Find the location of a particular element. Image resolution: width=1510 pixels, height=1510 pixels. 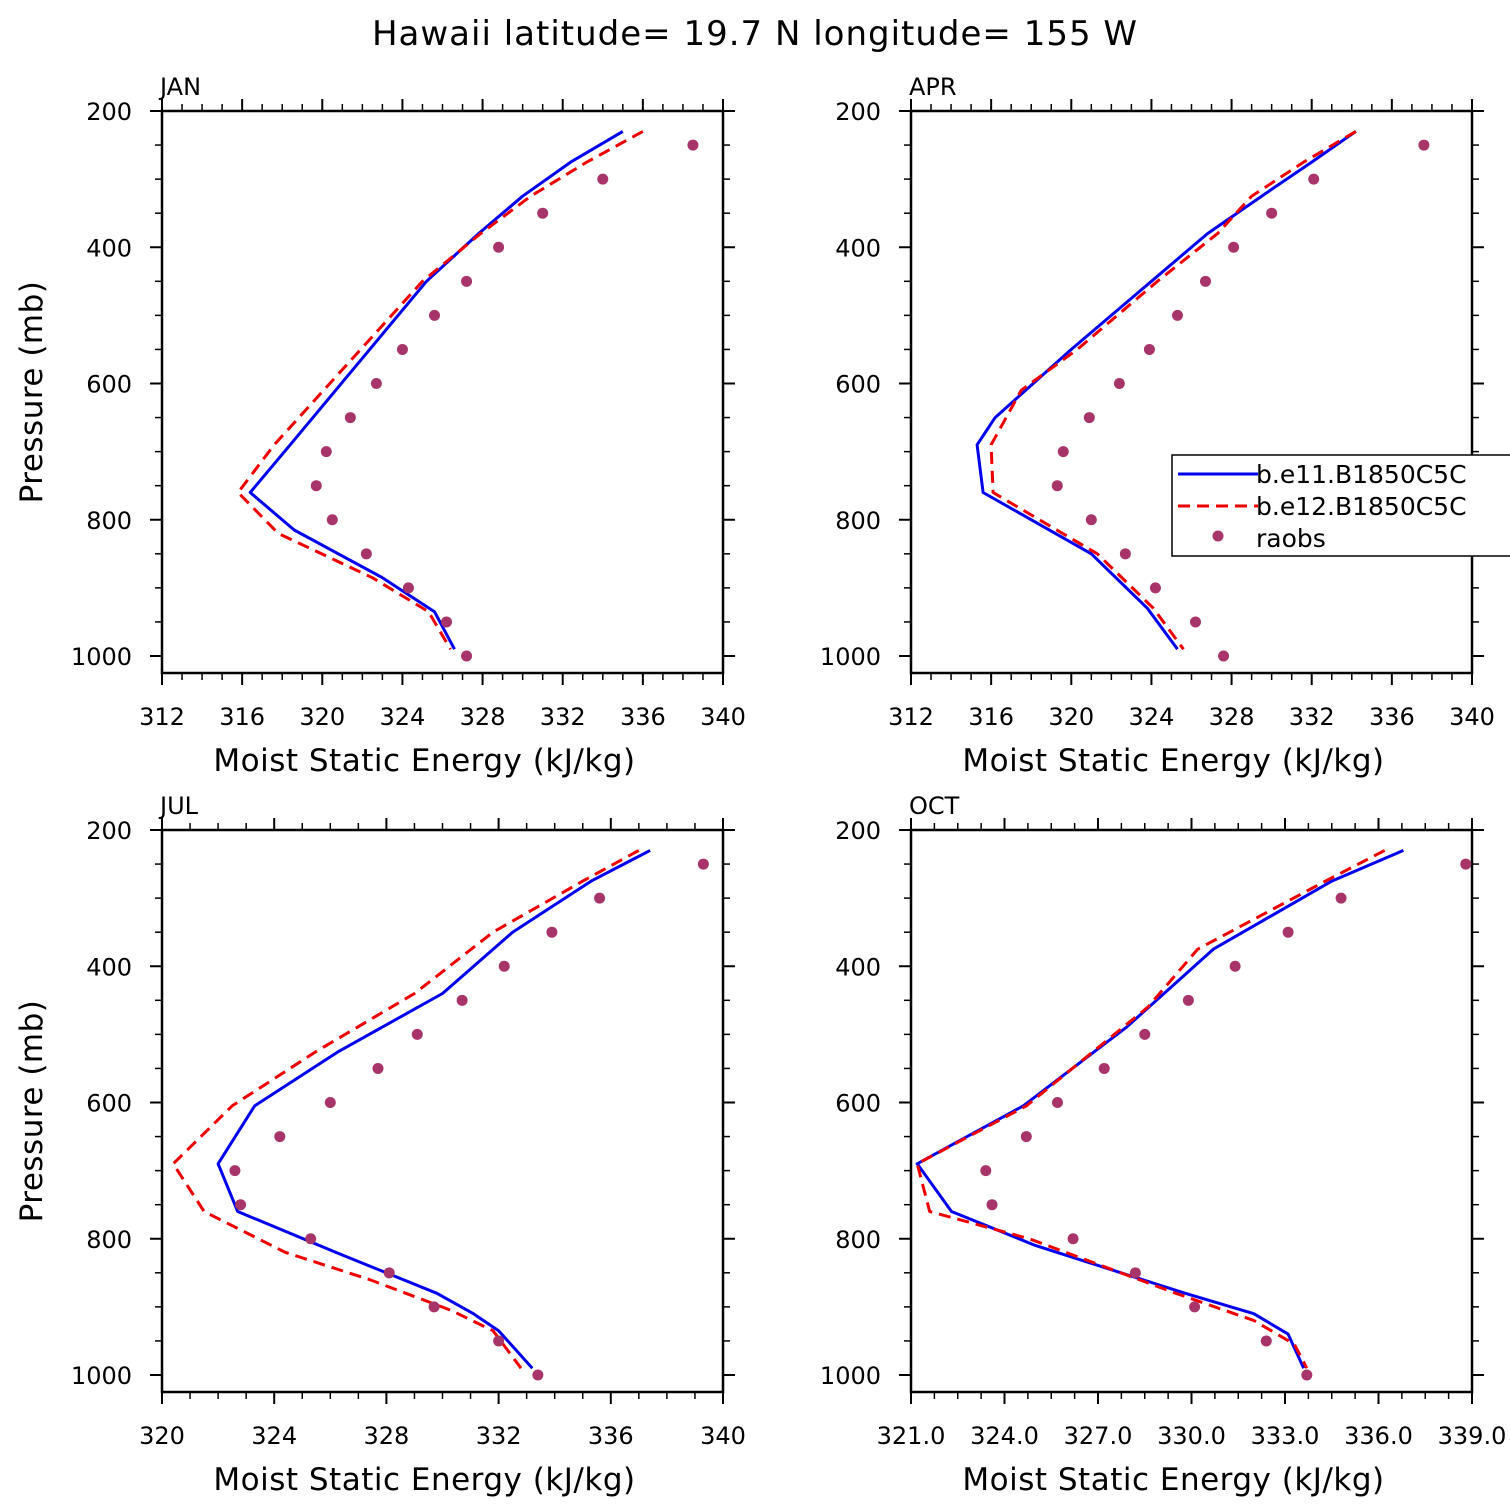

x-tick-label: 330.0 is located at coordinates (1191, 1436).